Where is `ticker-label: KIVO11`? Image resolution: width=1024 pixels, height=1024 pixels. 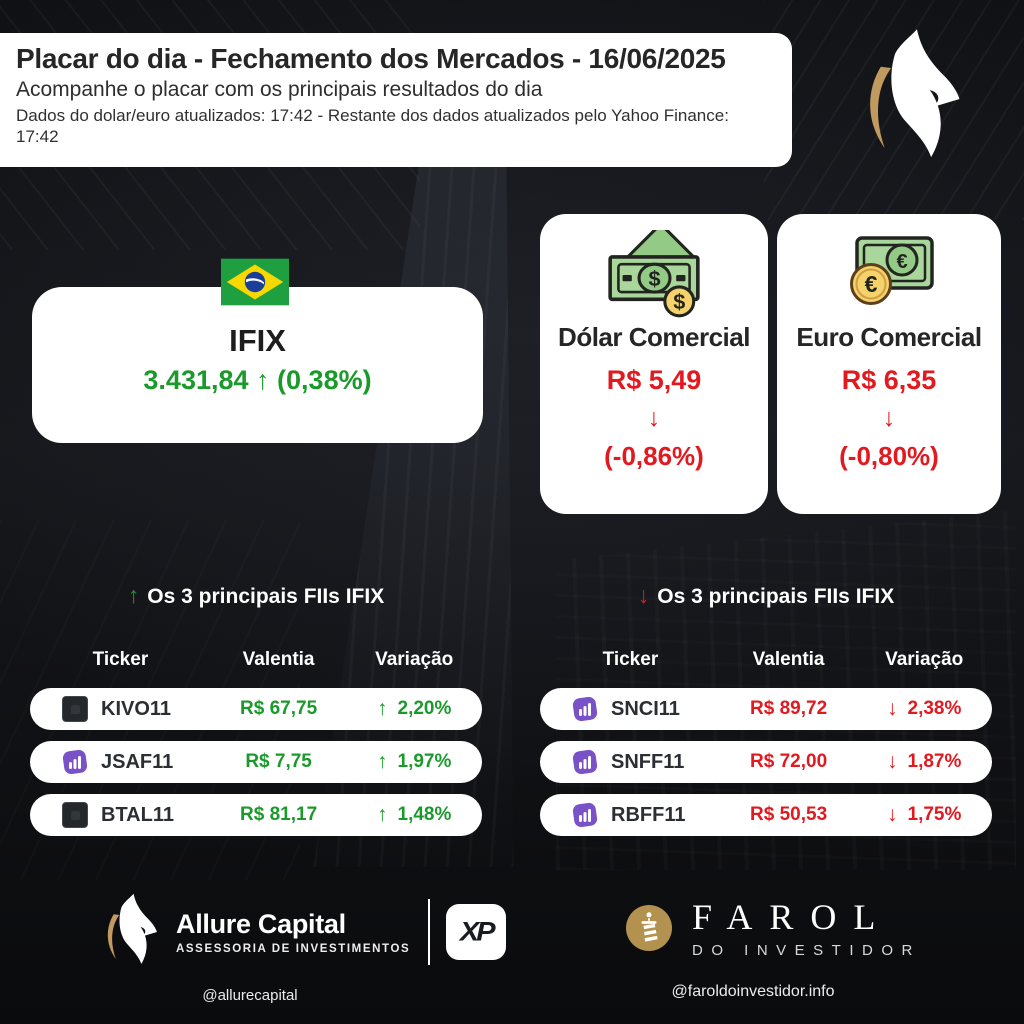
ticker-label: KIVO11 is located at coordinates (136, 708).